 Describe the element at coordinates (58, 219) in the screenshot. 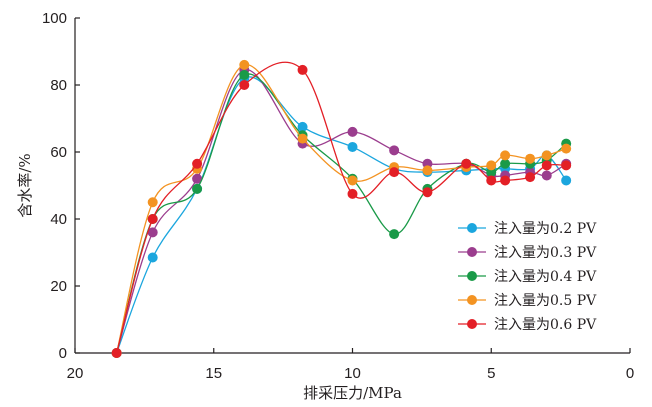

I see `y-tick-label: 40` at that location.